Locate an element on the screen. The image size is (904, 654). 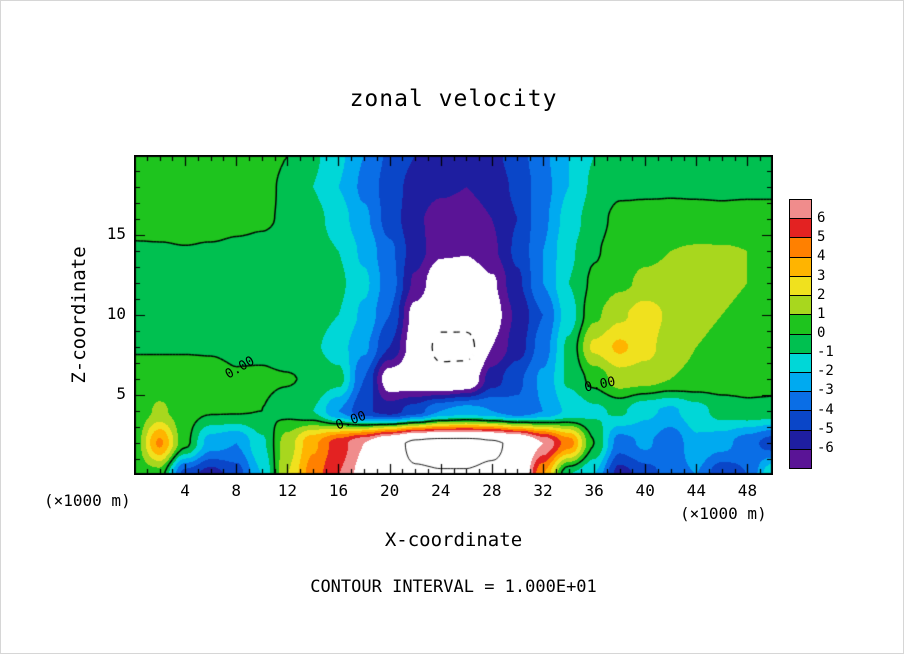
x-axis-label: X-coordinate is located at coordinates (453, 540).